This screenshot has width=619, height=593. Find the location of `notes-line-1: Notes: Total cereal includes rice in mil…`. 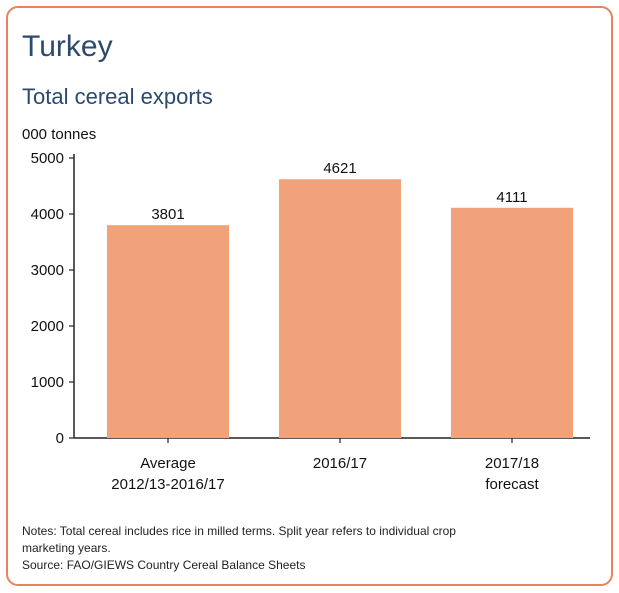

notes-line-1: Notes: Total cereal includes rice in mil… is located at coordinates (239, 531).